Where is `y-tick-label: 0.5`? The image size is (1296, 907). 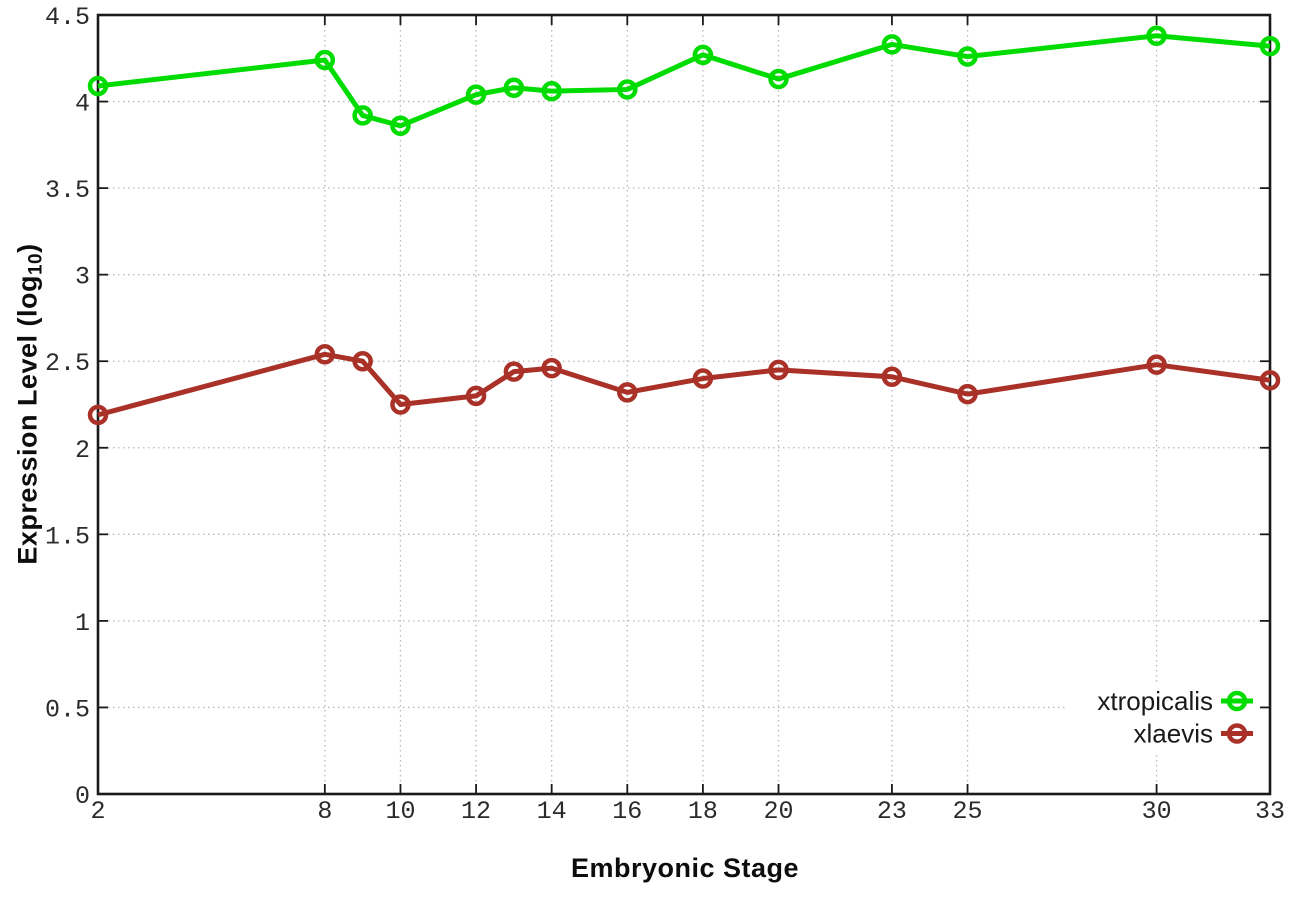 y-tick-label: 0.5 is located at coordinates (67, 709).